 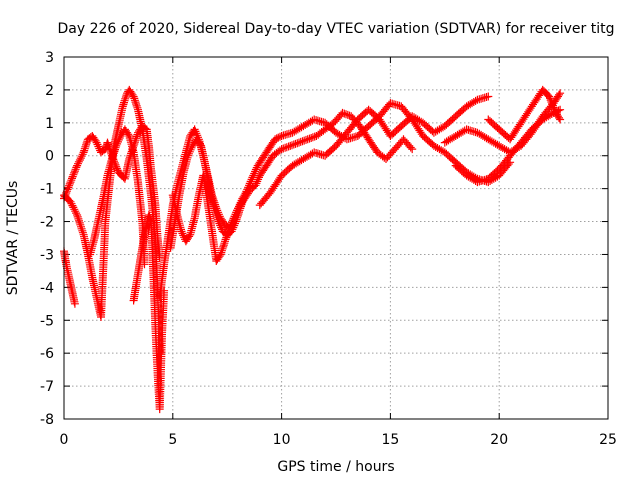 What do you see at coordinates (47, 321) in the screenshot?
I see `y-tick-label: -5` at bounding box center [47, 321].